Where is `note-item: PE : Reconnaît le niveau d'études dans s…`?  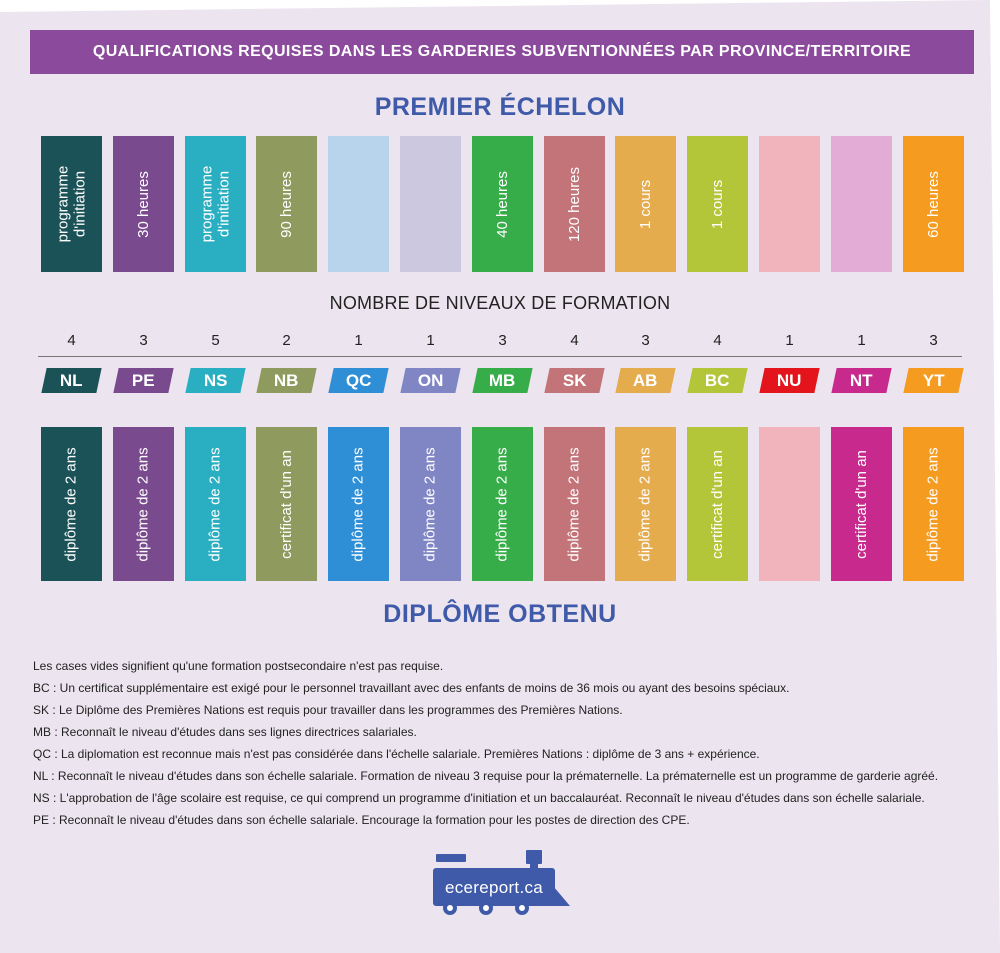 note-item: PE : Reconnaît le niveau d'études dans s… is located at coordinates (361, 820).